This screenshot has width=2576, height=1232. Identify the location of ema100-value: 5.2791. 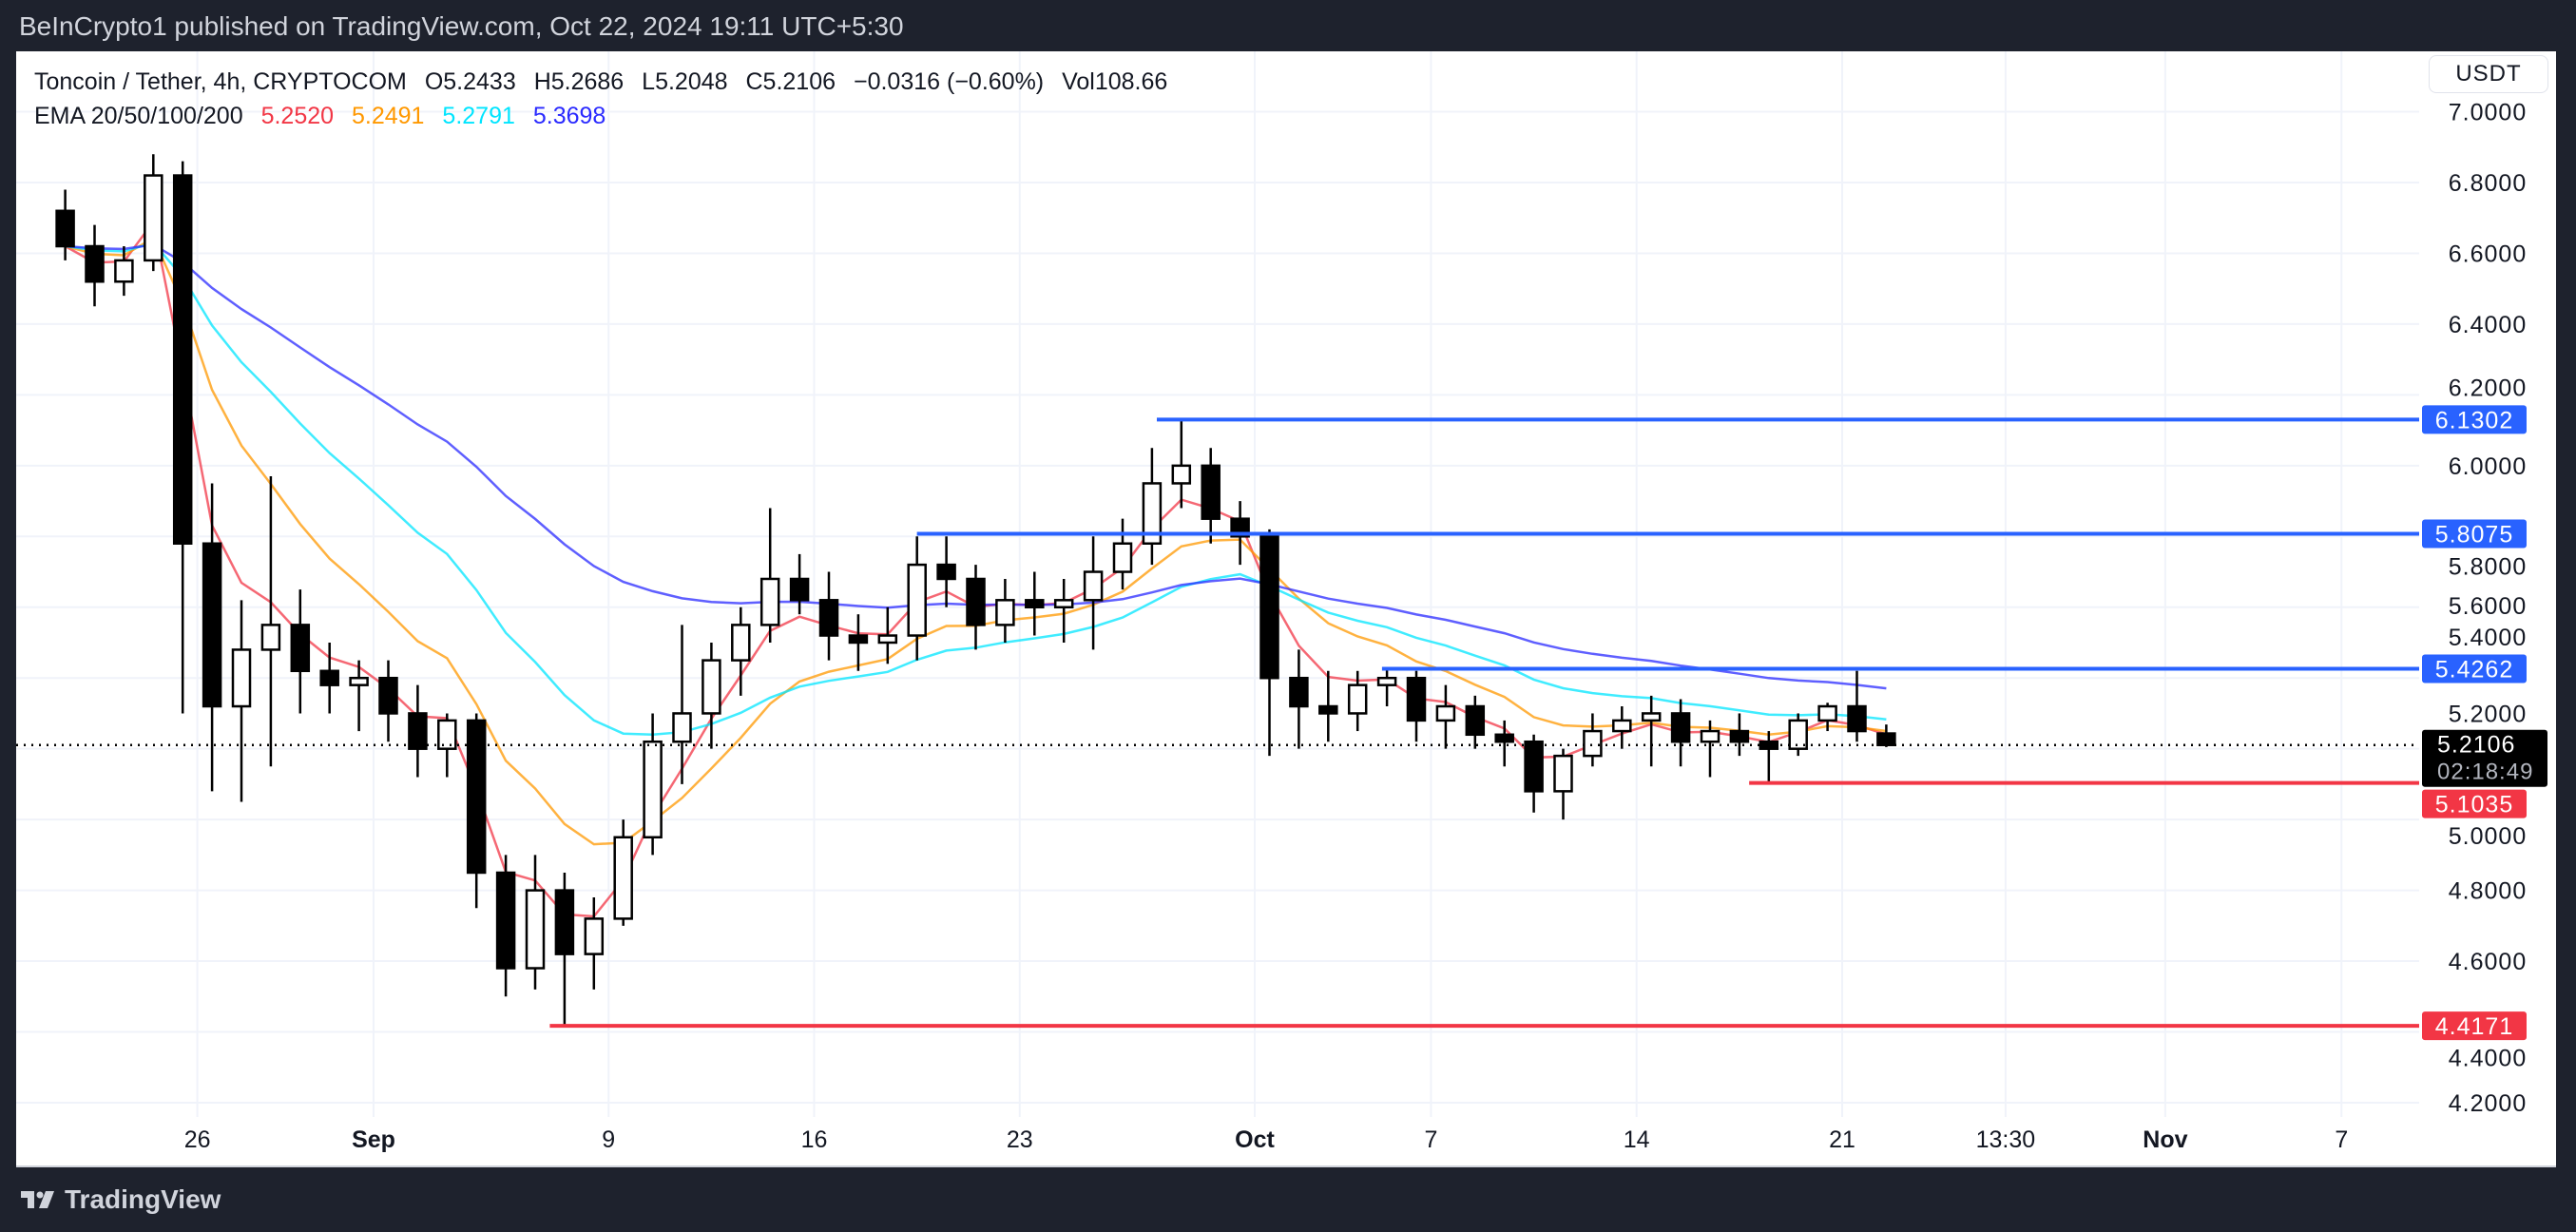
(478, 116).